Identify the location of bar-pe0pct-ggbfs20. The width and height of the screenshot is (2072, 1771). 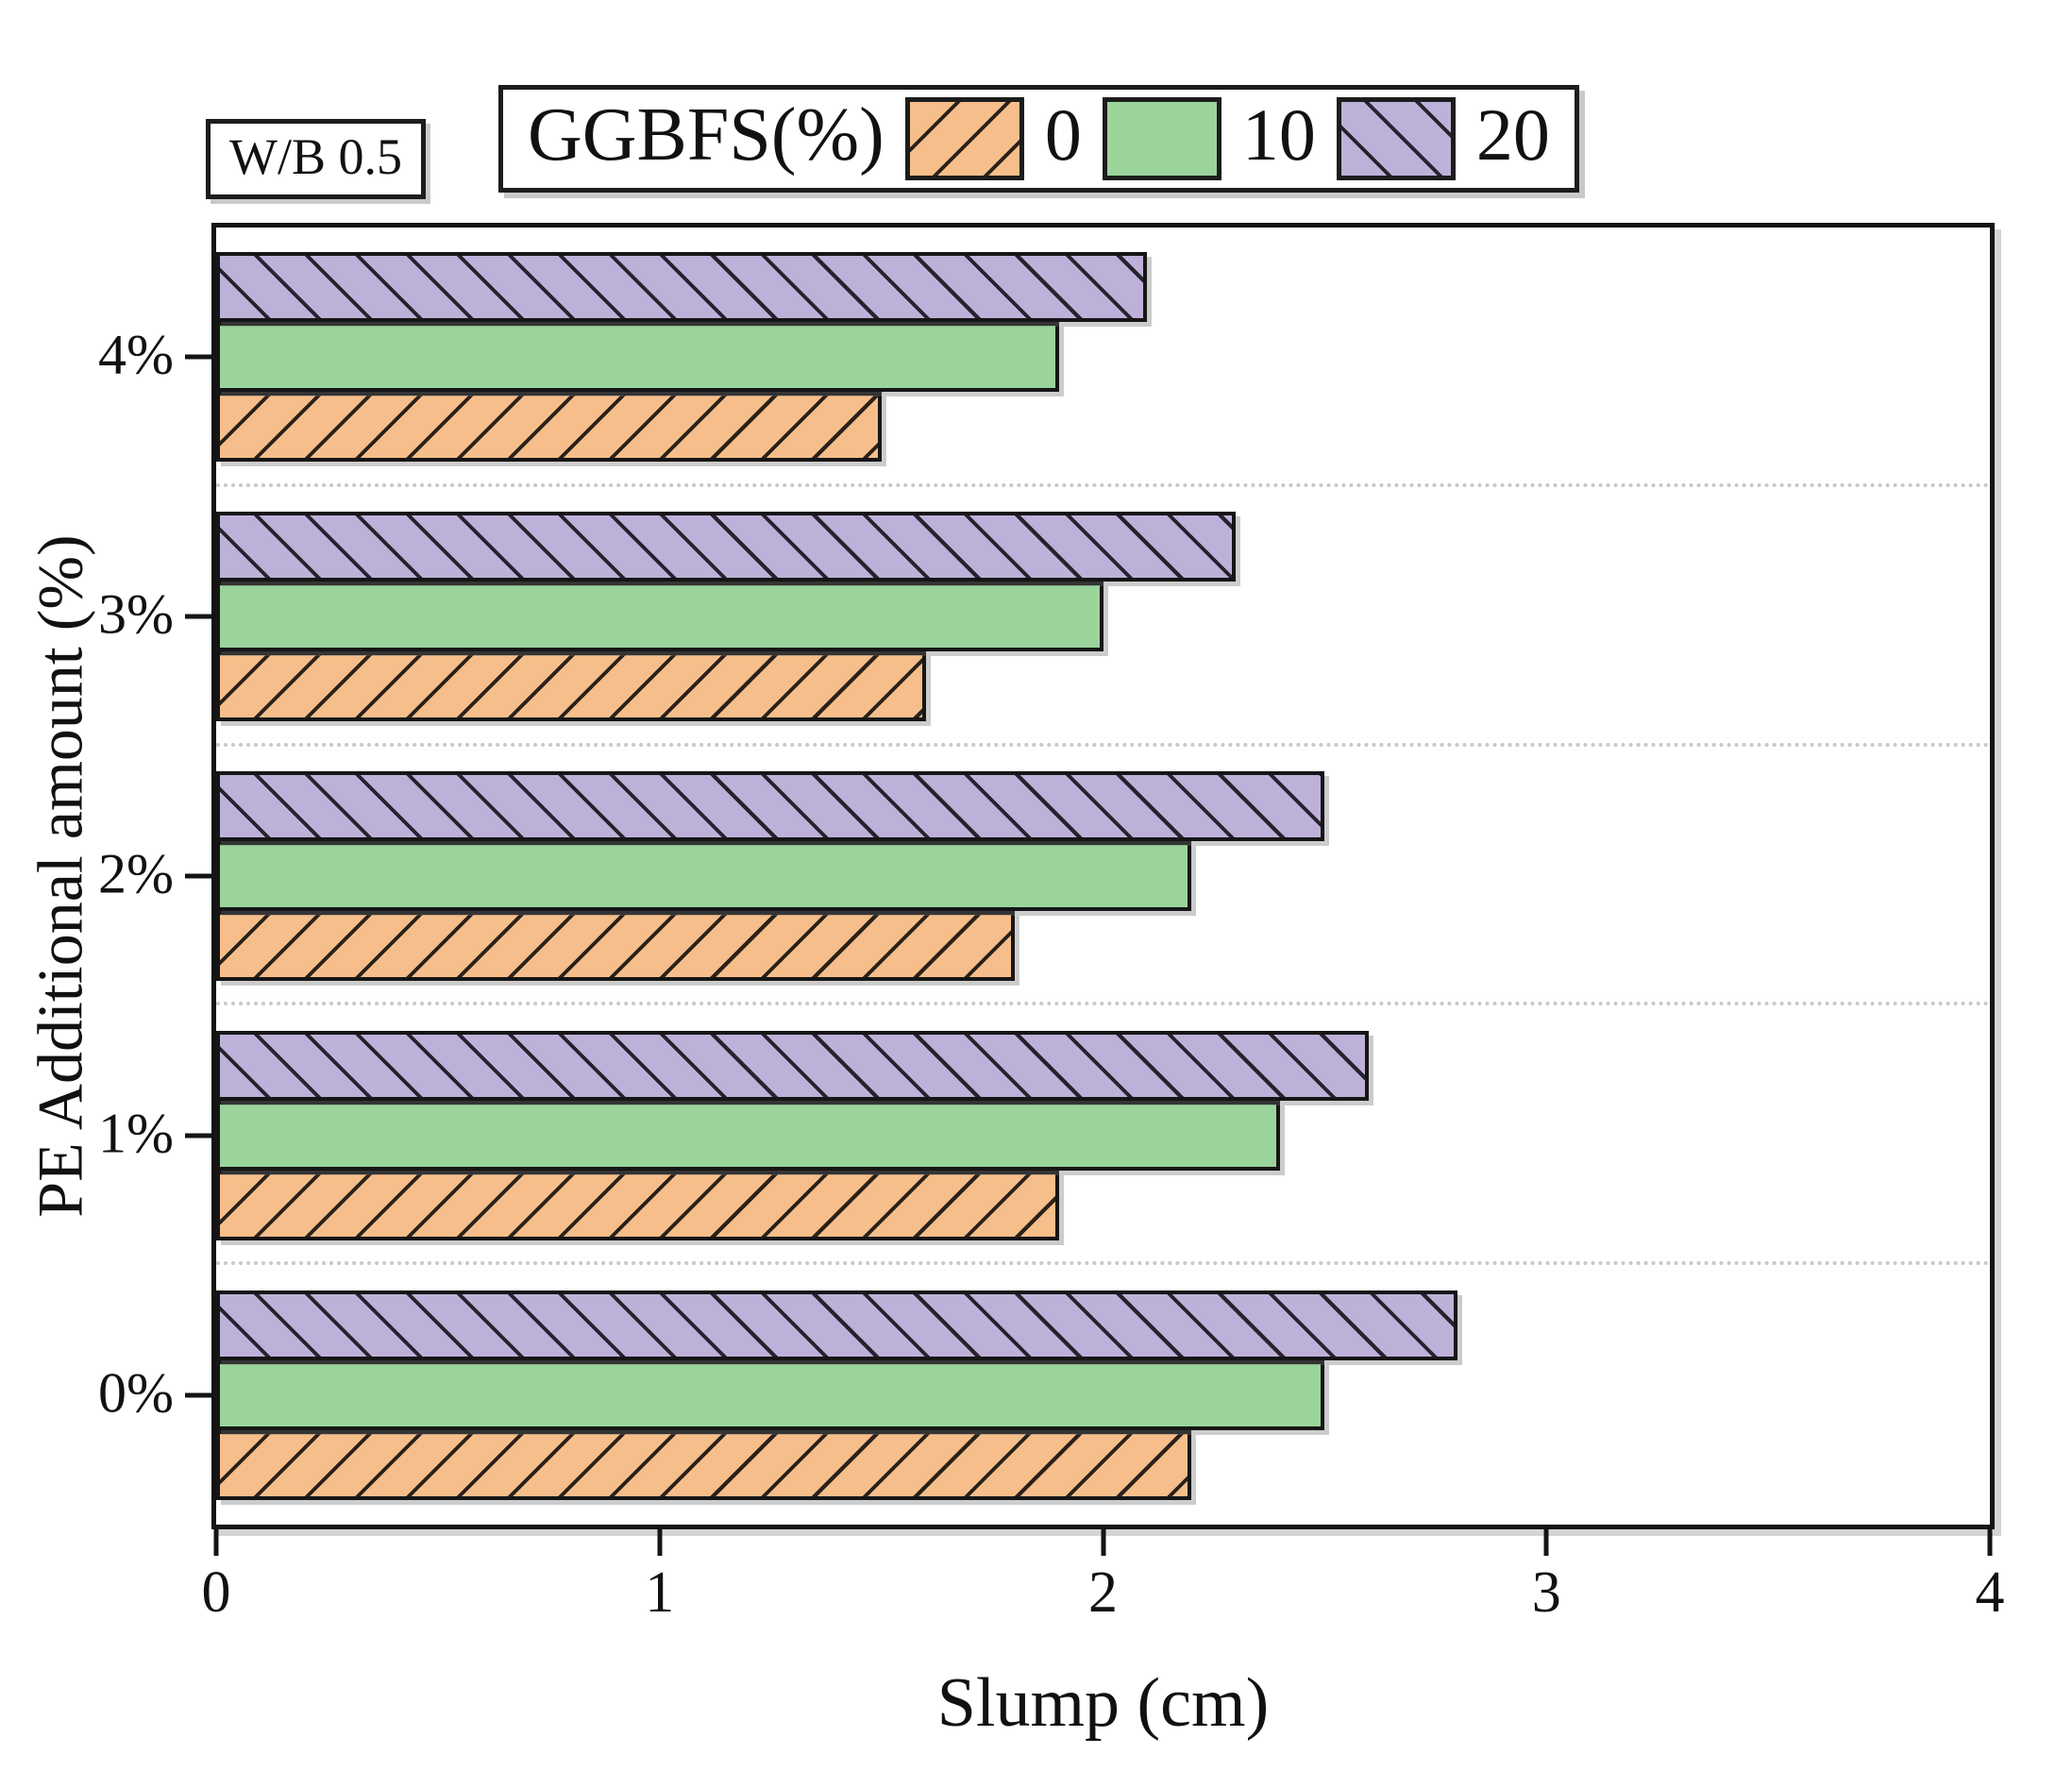
(837, 1325).